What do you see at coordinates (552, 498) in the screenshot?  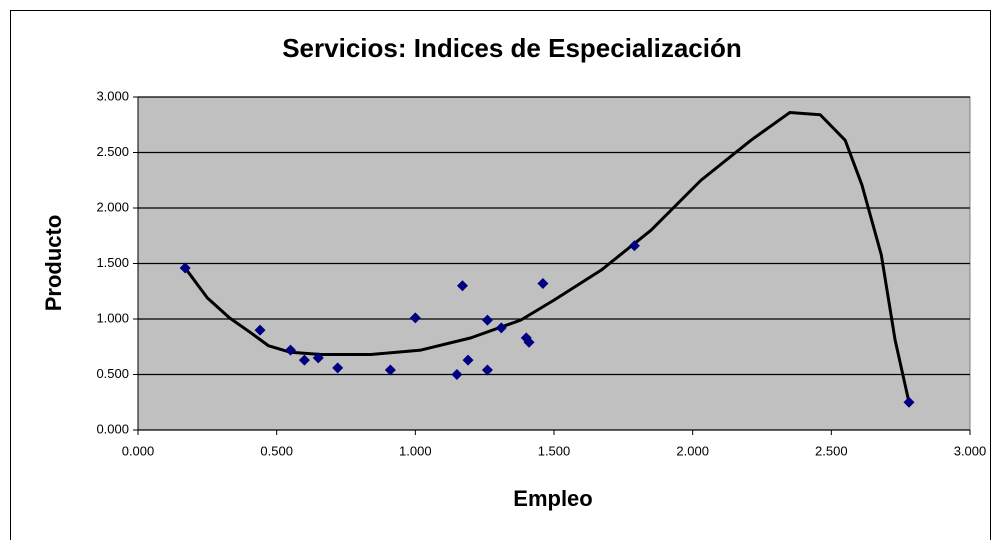 I see `x-axis-label: Empleo` at bounding box center [552, 498].